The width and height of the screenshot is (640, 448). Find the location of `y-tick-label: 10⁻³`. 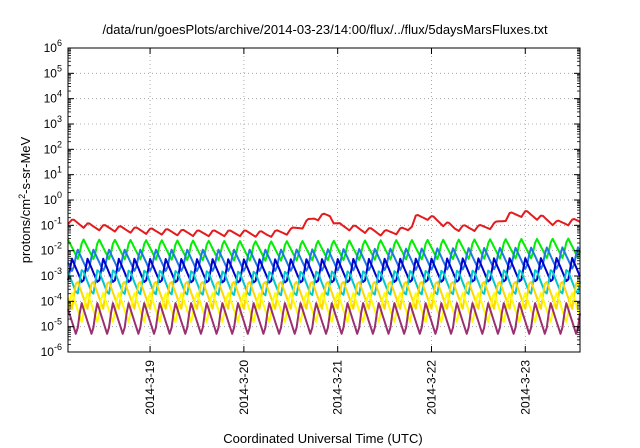

y-tick-label: 10⁻³ is located at coordinates (51, 274).